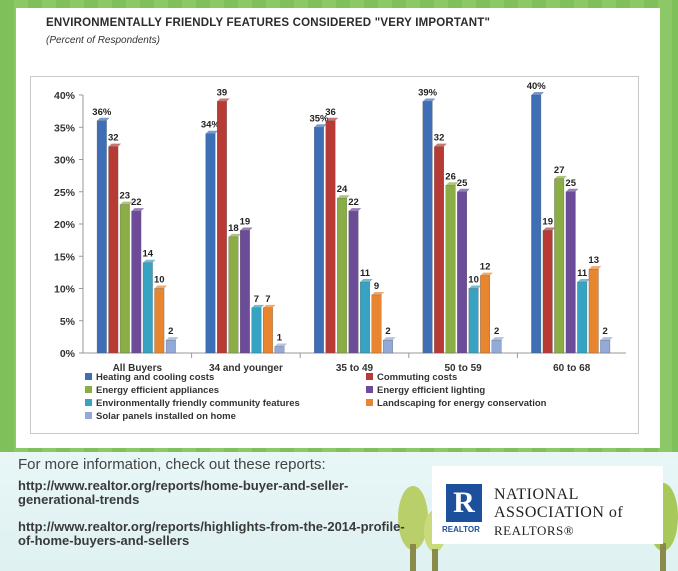  Describe the element at coordinates (246, 368) in the screenshot. I see `x-tick-label: 34 and younger` at that location.